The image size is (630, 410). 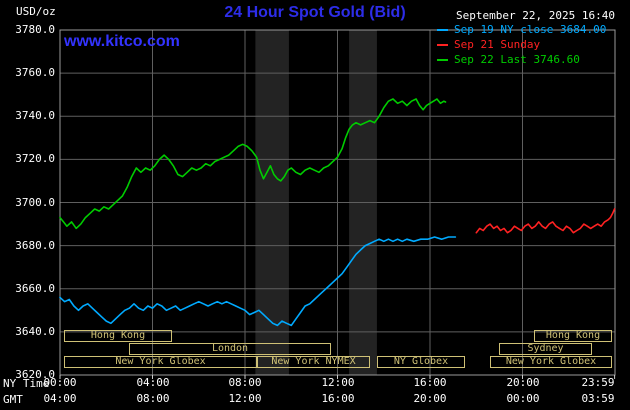 I want to click on session-box-sydney: Sydney, so click(x=545, y=349).